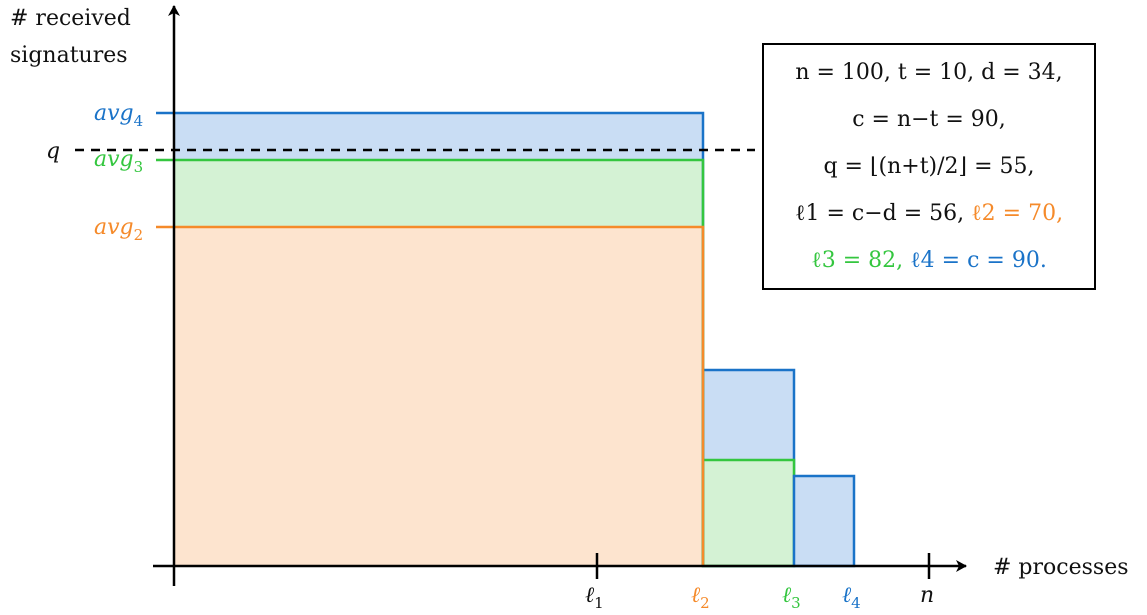 This screenshot has height=615, width=1147. I want to click on l3-definition: ℓ3 = 82,, so click(857, 260).